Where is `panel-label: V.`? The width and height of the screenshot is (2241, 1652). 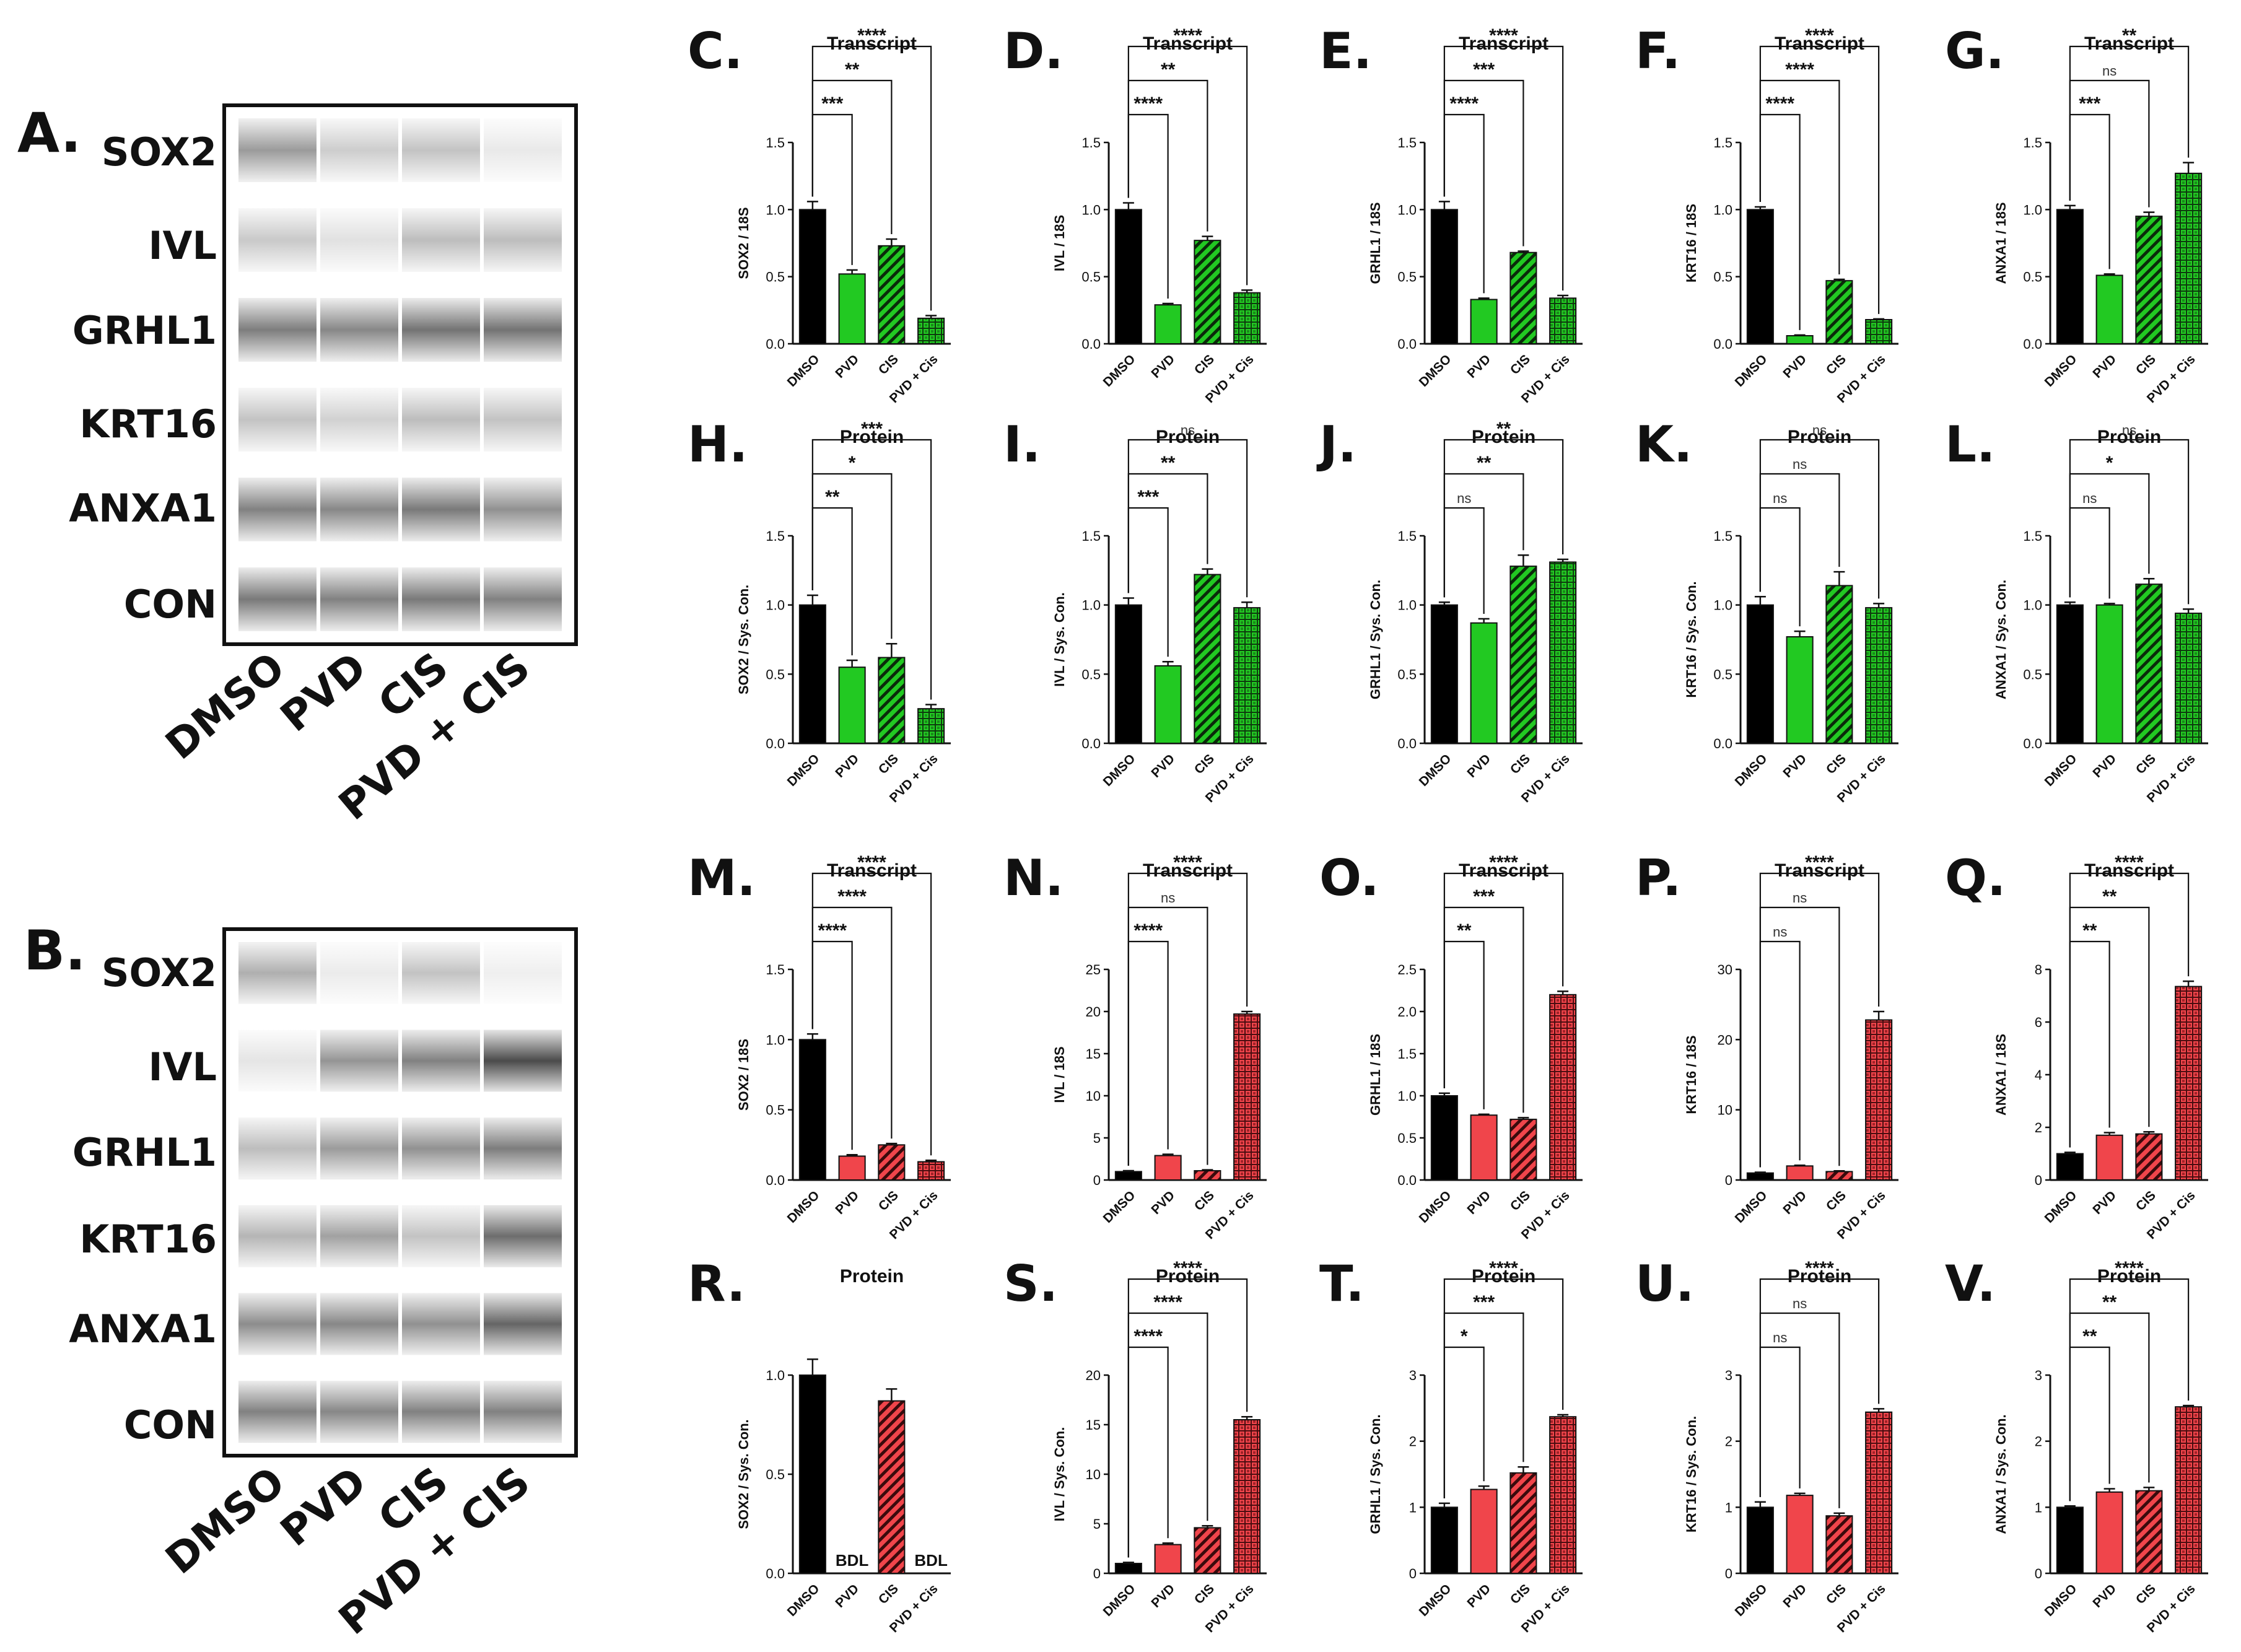
panel-label: V. is located at coordinates (1971, 1284).